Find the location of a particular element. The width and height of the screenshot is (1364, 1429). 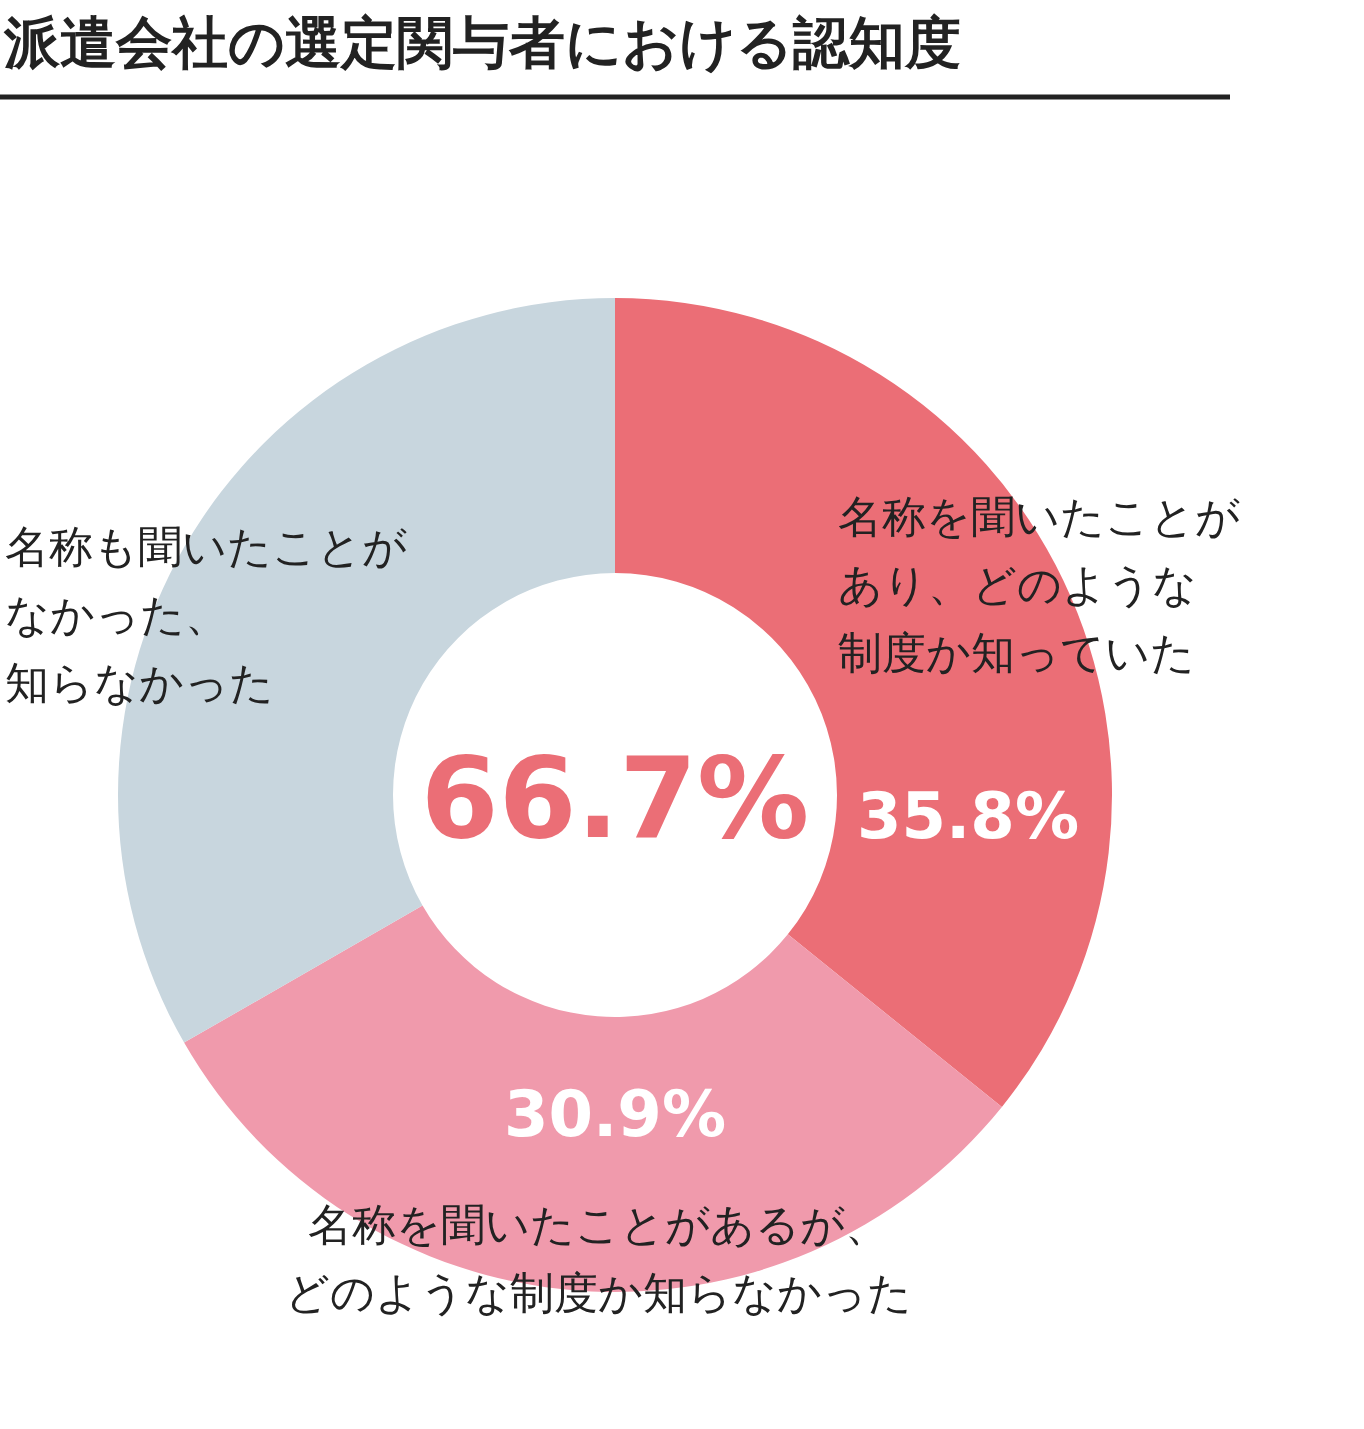

annotation: 66.7% is located at coordinates (615, 798).